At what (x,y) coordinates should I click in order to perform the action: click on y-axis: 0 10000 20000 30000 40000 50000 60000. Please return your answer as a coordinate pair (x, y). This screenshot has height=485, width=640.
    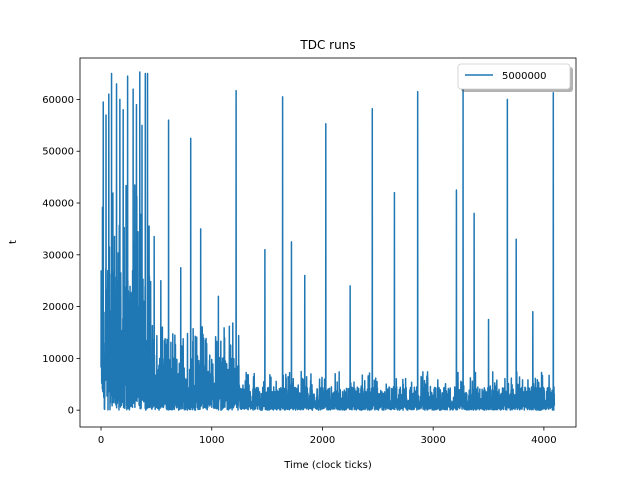
    Looking at the image, I should click on (61, 256).